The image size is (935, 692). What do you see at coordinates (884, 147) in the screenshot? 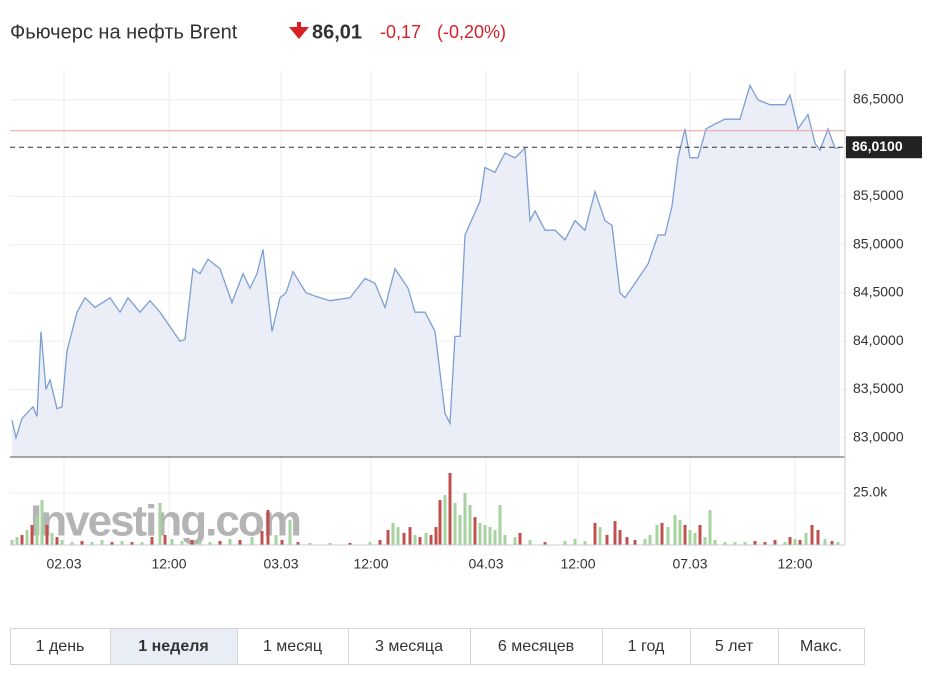
I see `last-price-box` at bounding box center [884, 147].